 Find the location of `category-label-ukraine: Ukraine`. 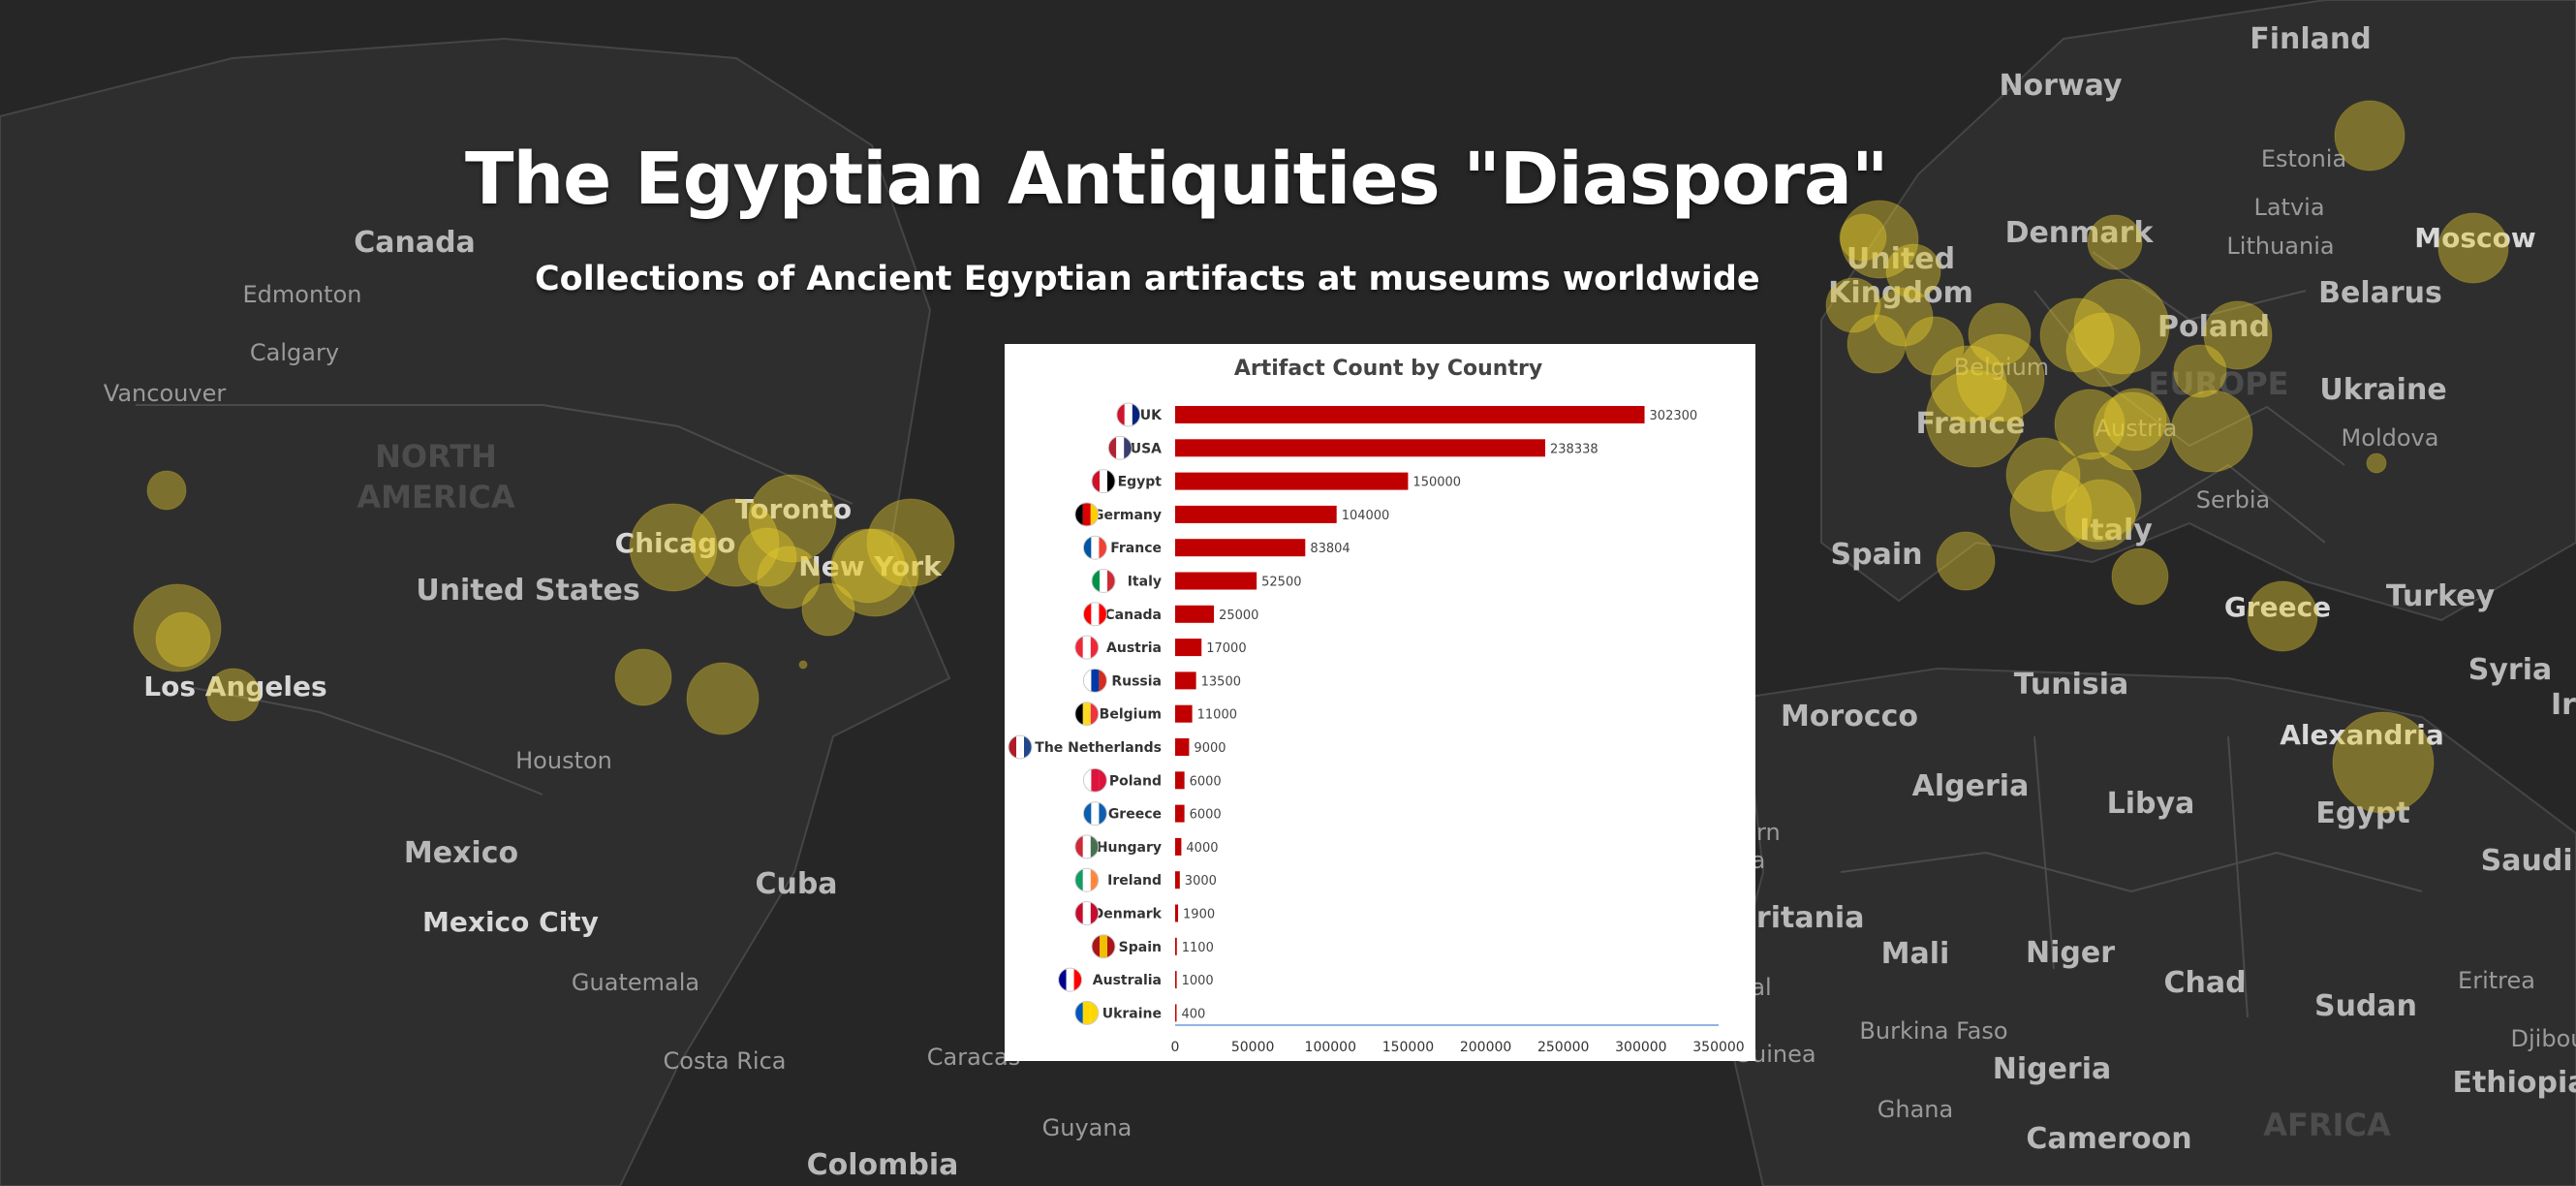

category-label-ukraine: Ukraine is located at coordinates (1132, 1014).